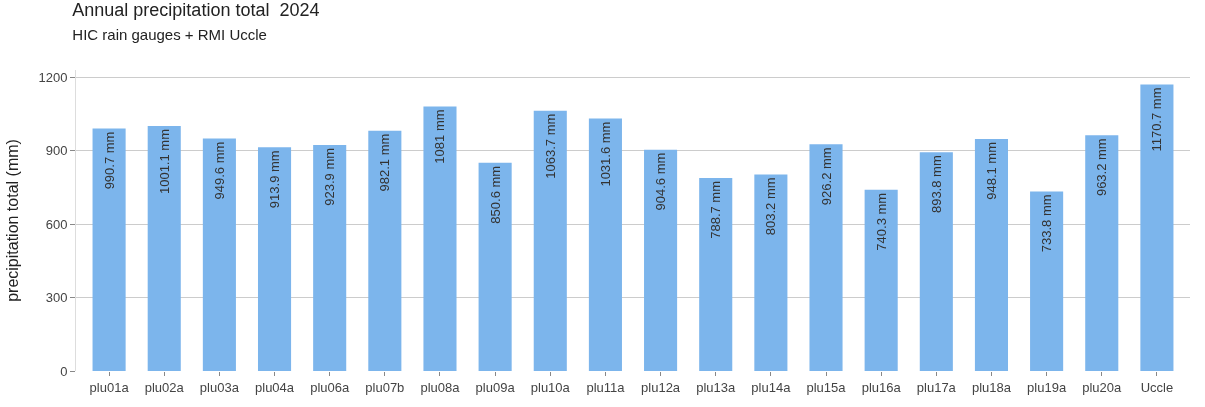 This screenshot has height=407, width=1205. Describe the element at coordinates (1102, 167) in the screenshot. I see `data-label: 963.2 mm` at that location.